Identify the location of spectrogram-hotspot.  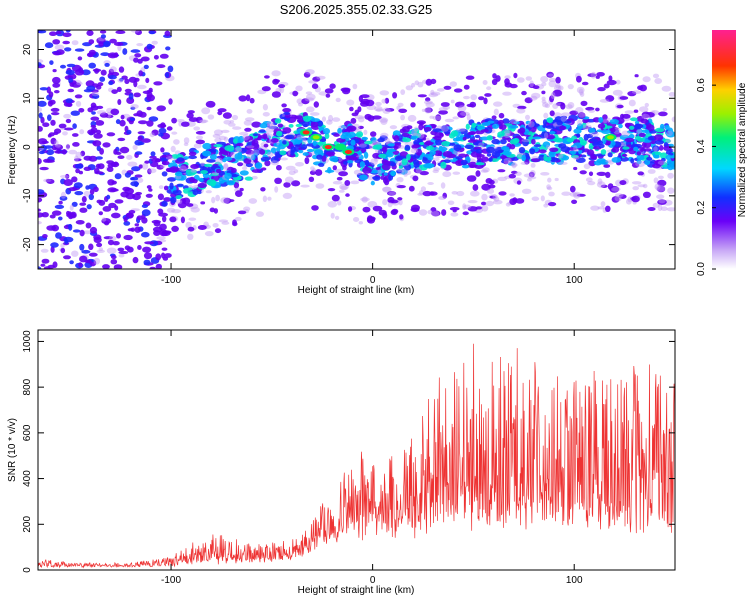
(340, 147).